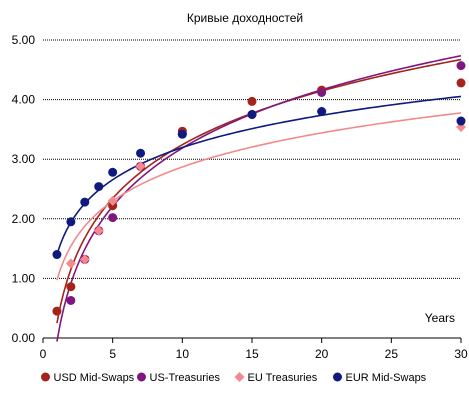 This screenshot has width=469, height=394. What do you see at coordinates (94, 378) in the screenshot?
I see `legend-label: USD Mid-Swaps` at bounding box center [94, 378].